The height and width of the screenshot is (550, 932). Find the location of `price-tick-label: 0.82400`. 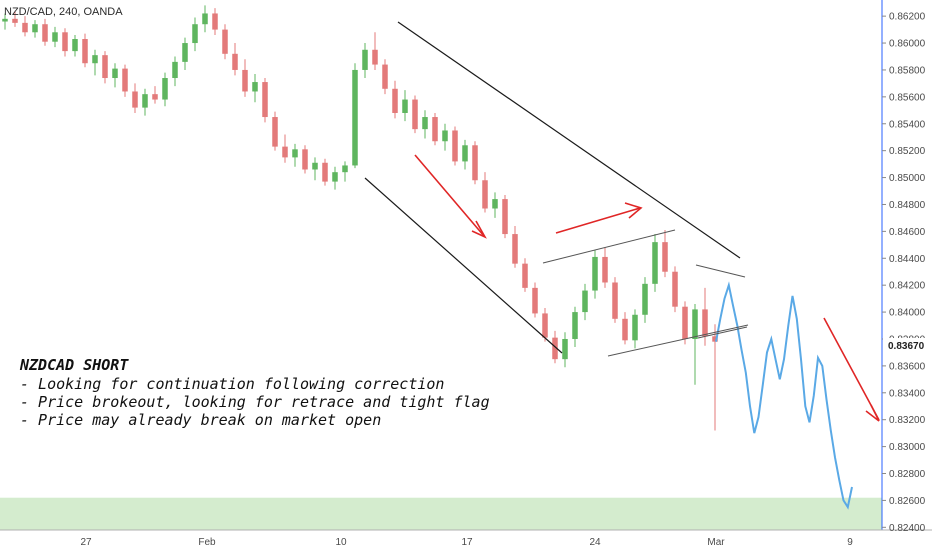

price-tick-label: 0.82400 is located at coordinates (907, 528).